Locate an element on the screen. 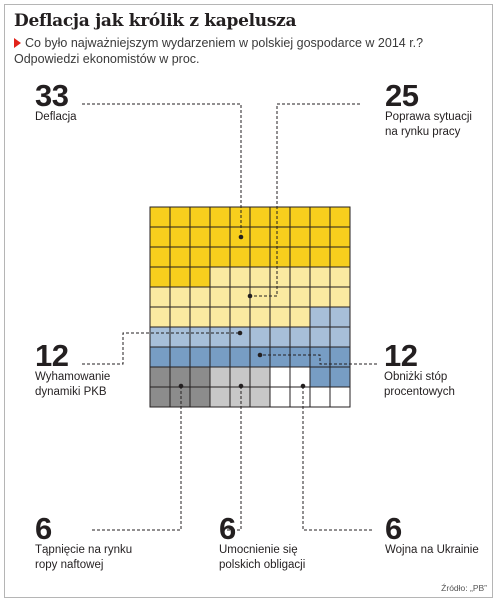 This screenshot has height=602, width=499. leader-stopy is located at coordinates (318, 359).